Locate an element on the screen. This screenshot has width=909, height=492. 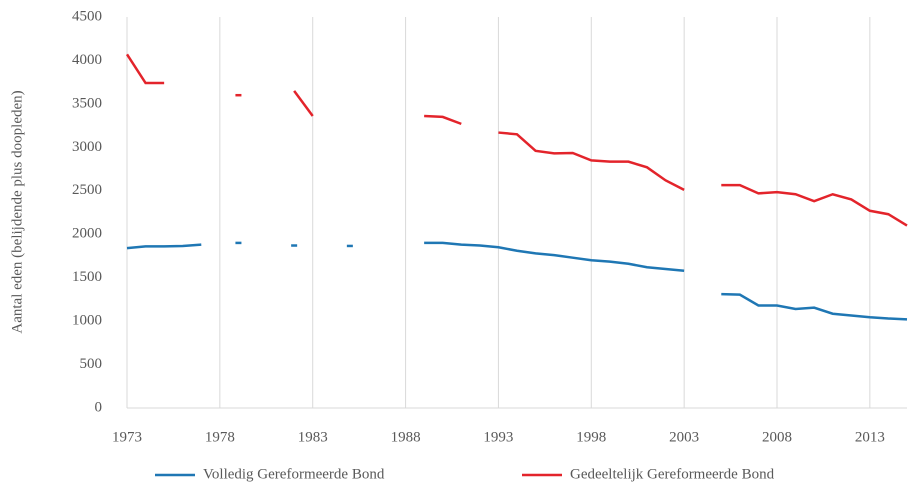
y-tick-label: 1000 is located at coordinates (87, 321).